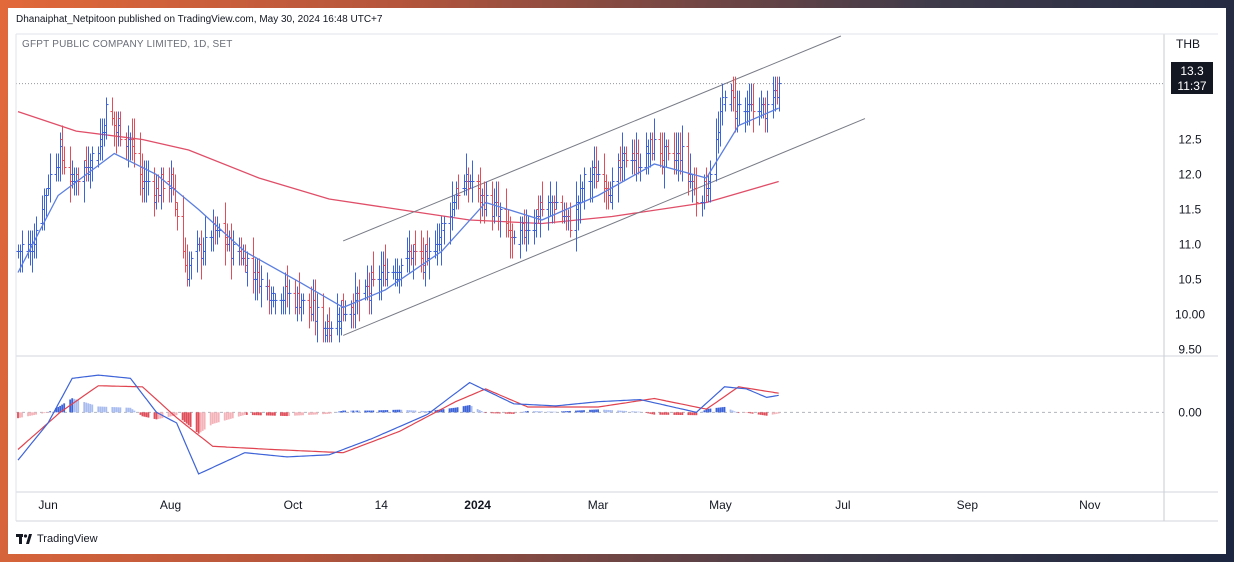 The height and width of the screenshot is (562, 1234). Describe the element at coordinates (1190, 244) in the screenshot. I see `price-tick-label: 11.0` at that location.